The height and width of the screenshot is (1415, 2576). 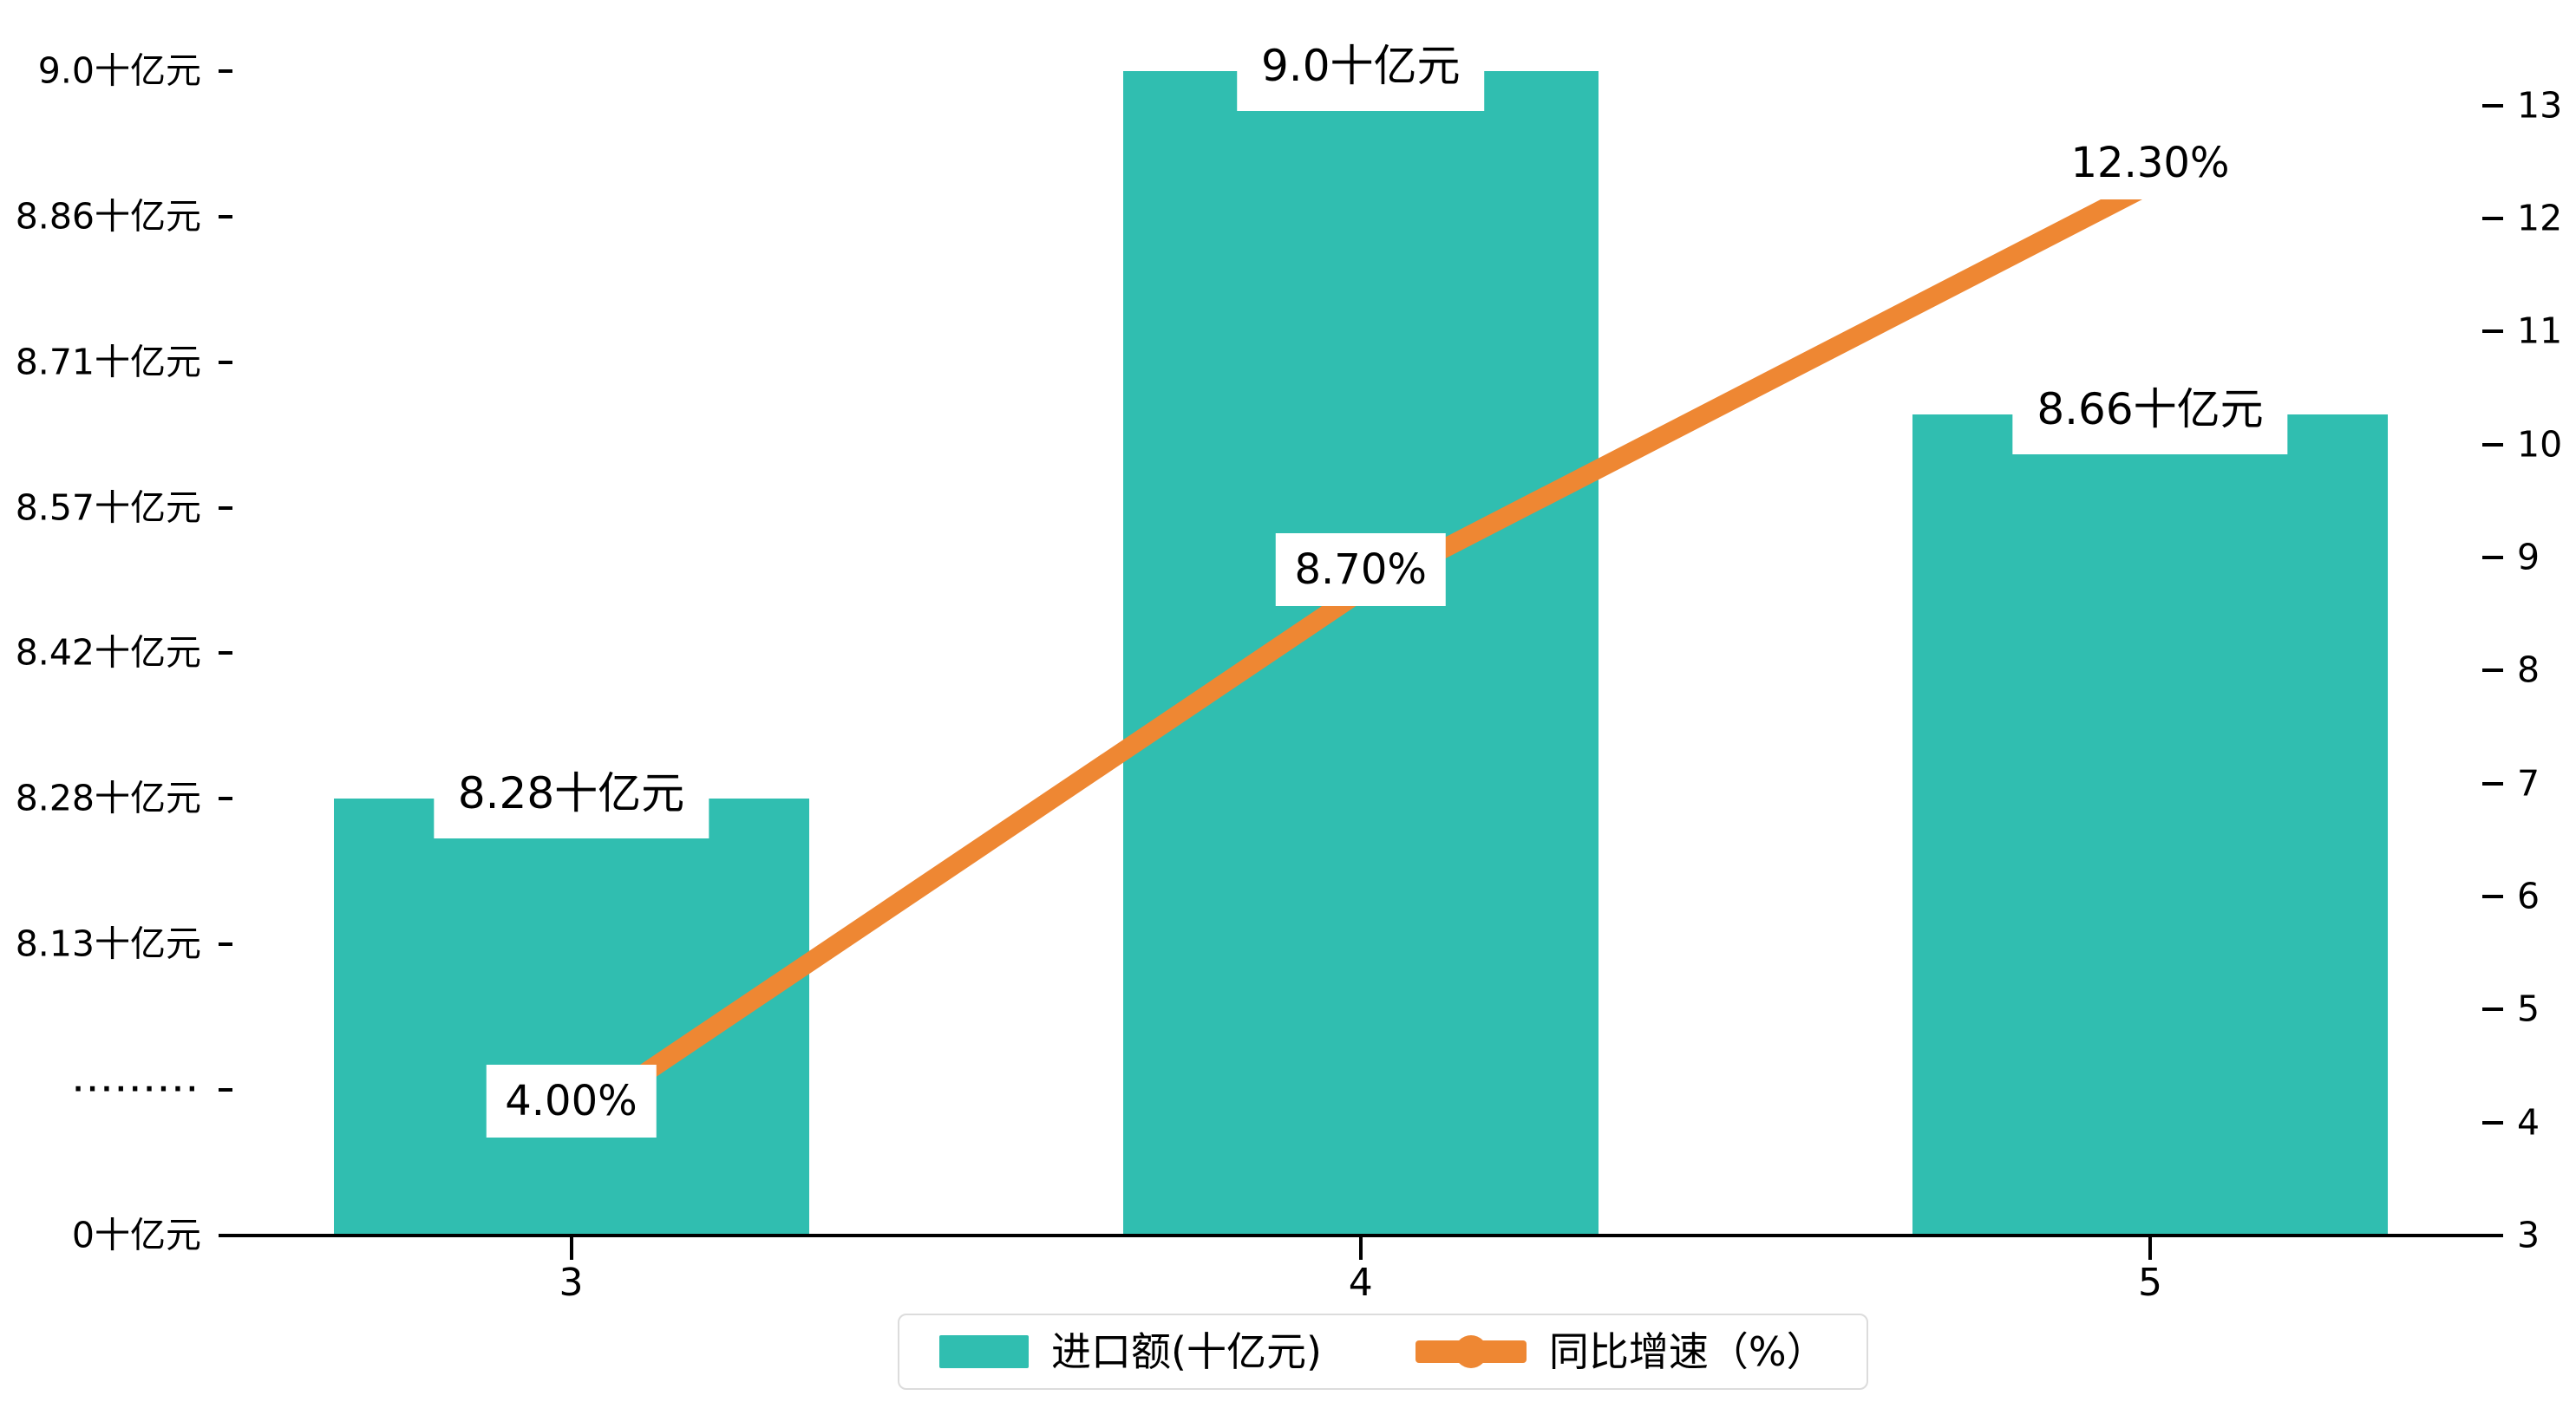 I want to click on line-data-label: 4.00%, so click(x=571, y=1101).